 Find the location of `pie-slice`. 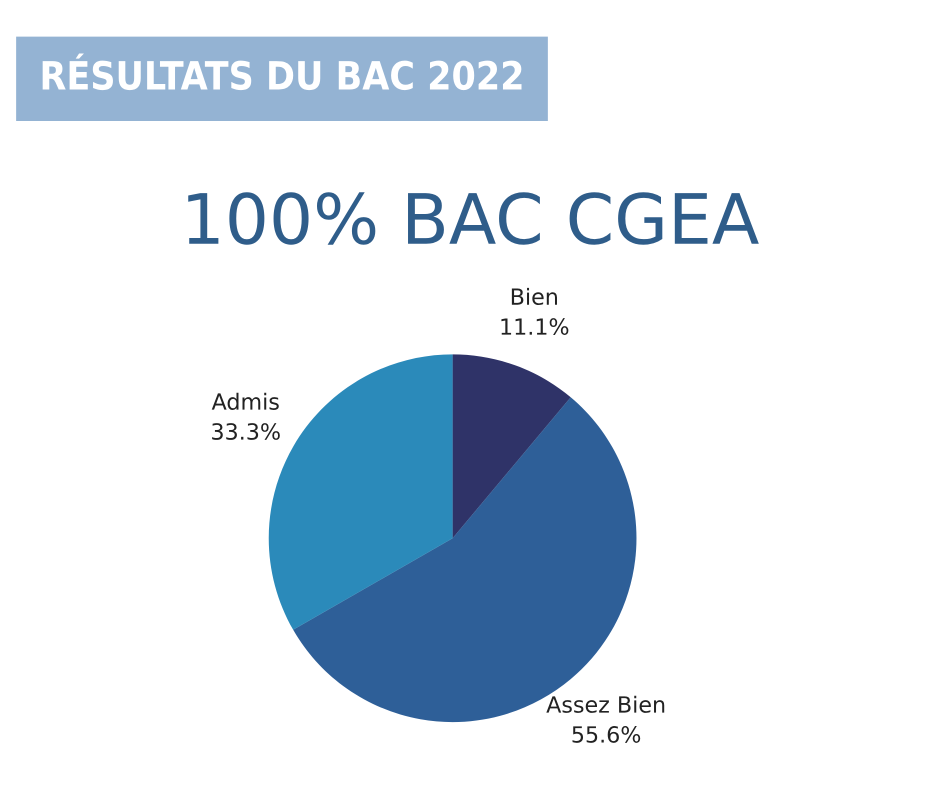

pie-slice is located at coordinates (511, 446).